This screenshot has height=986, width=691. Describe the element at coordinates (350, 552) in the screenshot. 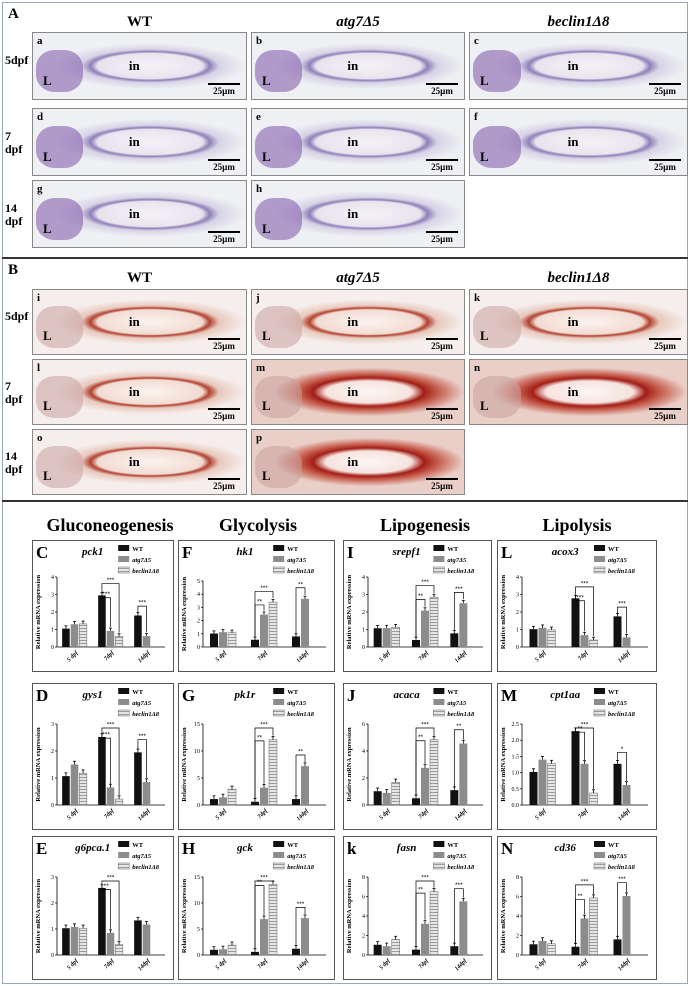

I see `panel-letter: I` at that location.